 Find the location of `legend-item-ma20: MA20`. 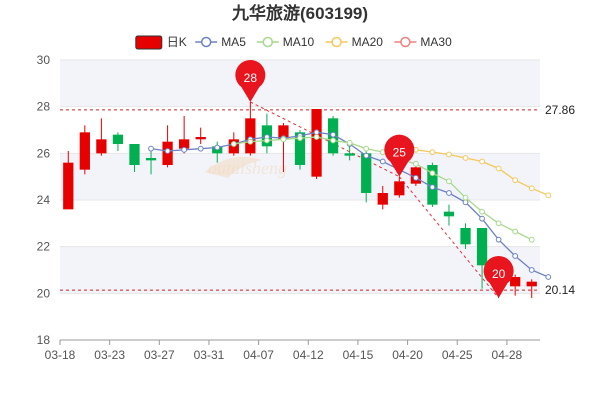

legend-item-ma20: MA20 is located at coordinates (354, 42).